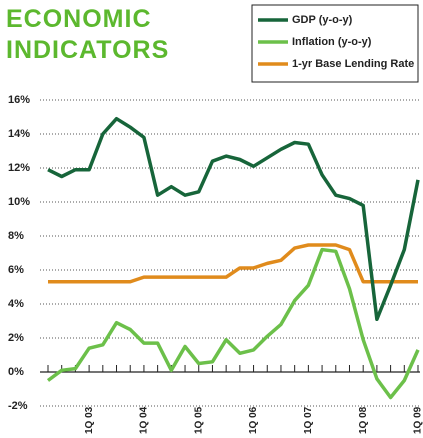  I want to click on x-tick-label: 1Q 05, so click(198, 420).